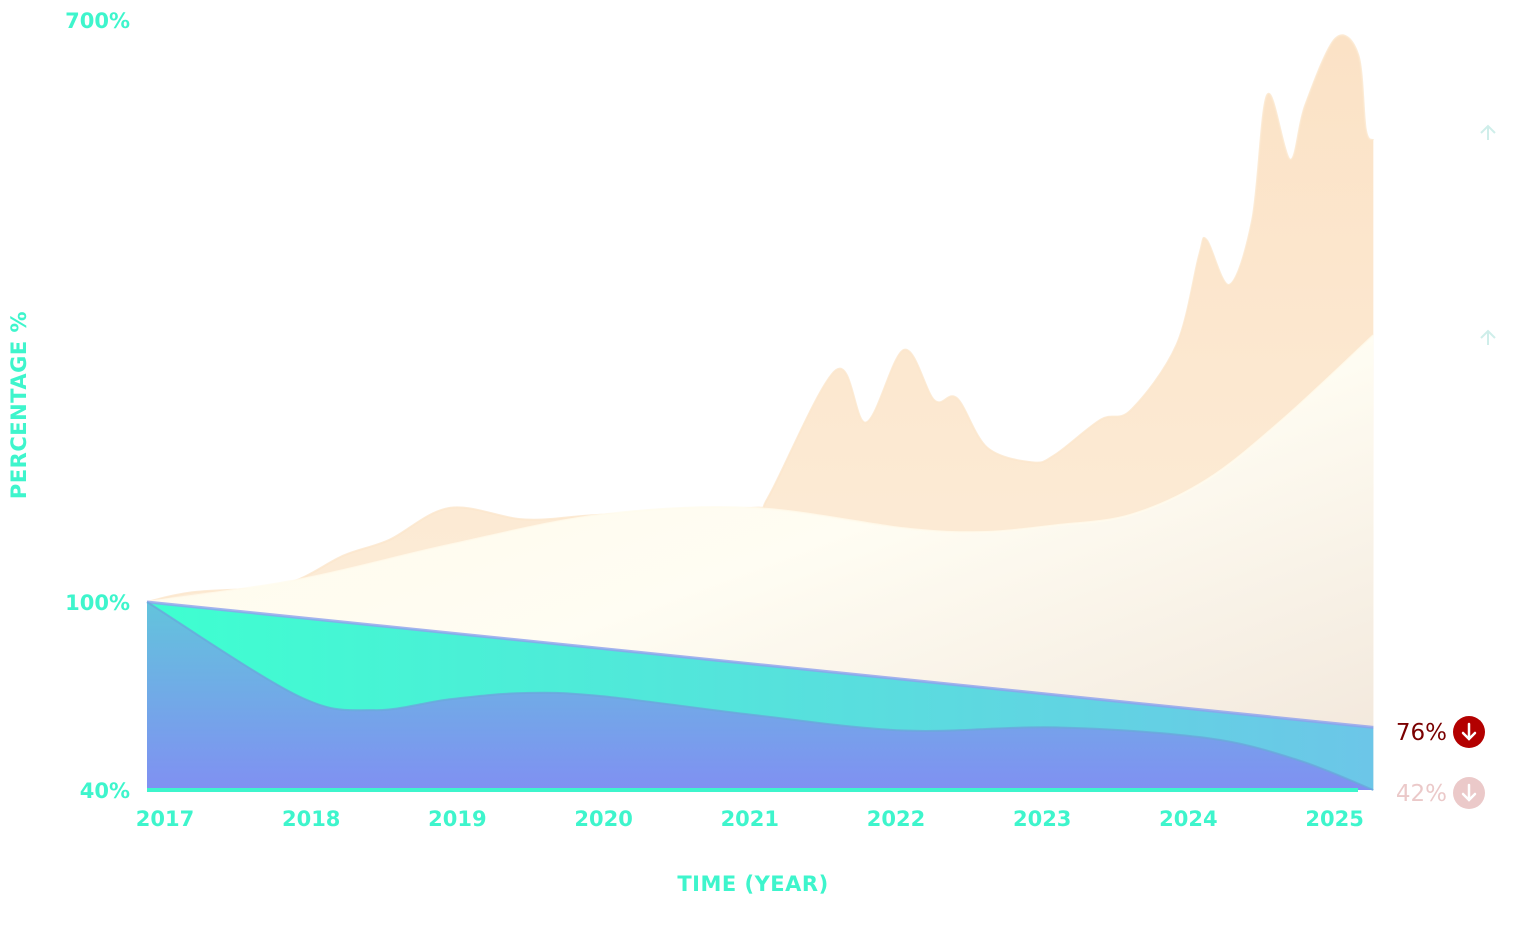  What do you see at coordinates (1334, 819) in the screenshot?
I see `x-tick-label: 2025` at bounding box center [1334, 819].